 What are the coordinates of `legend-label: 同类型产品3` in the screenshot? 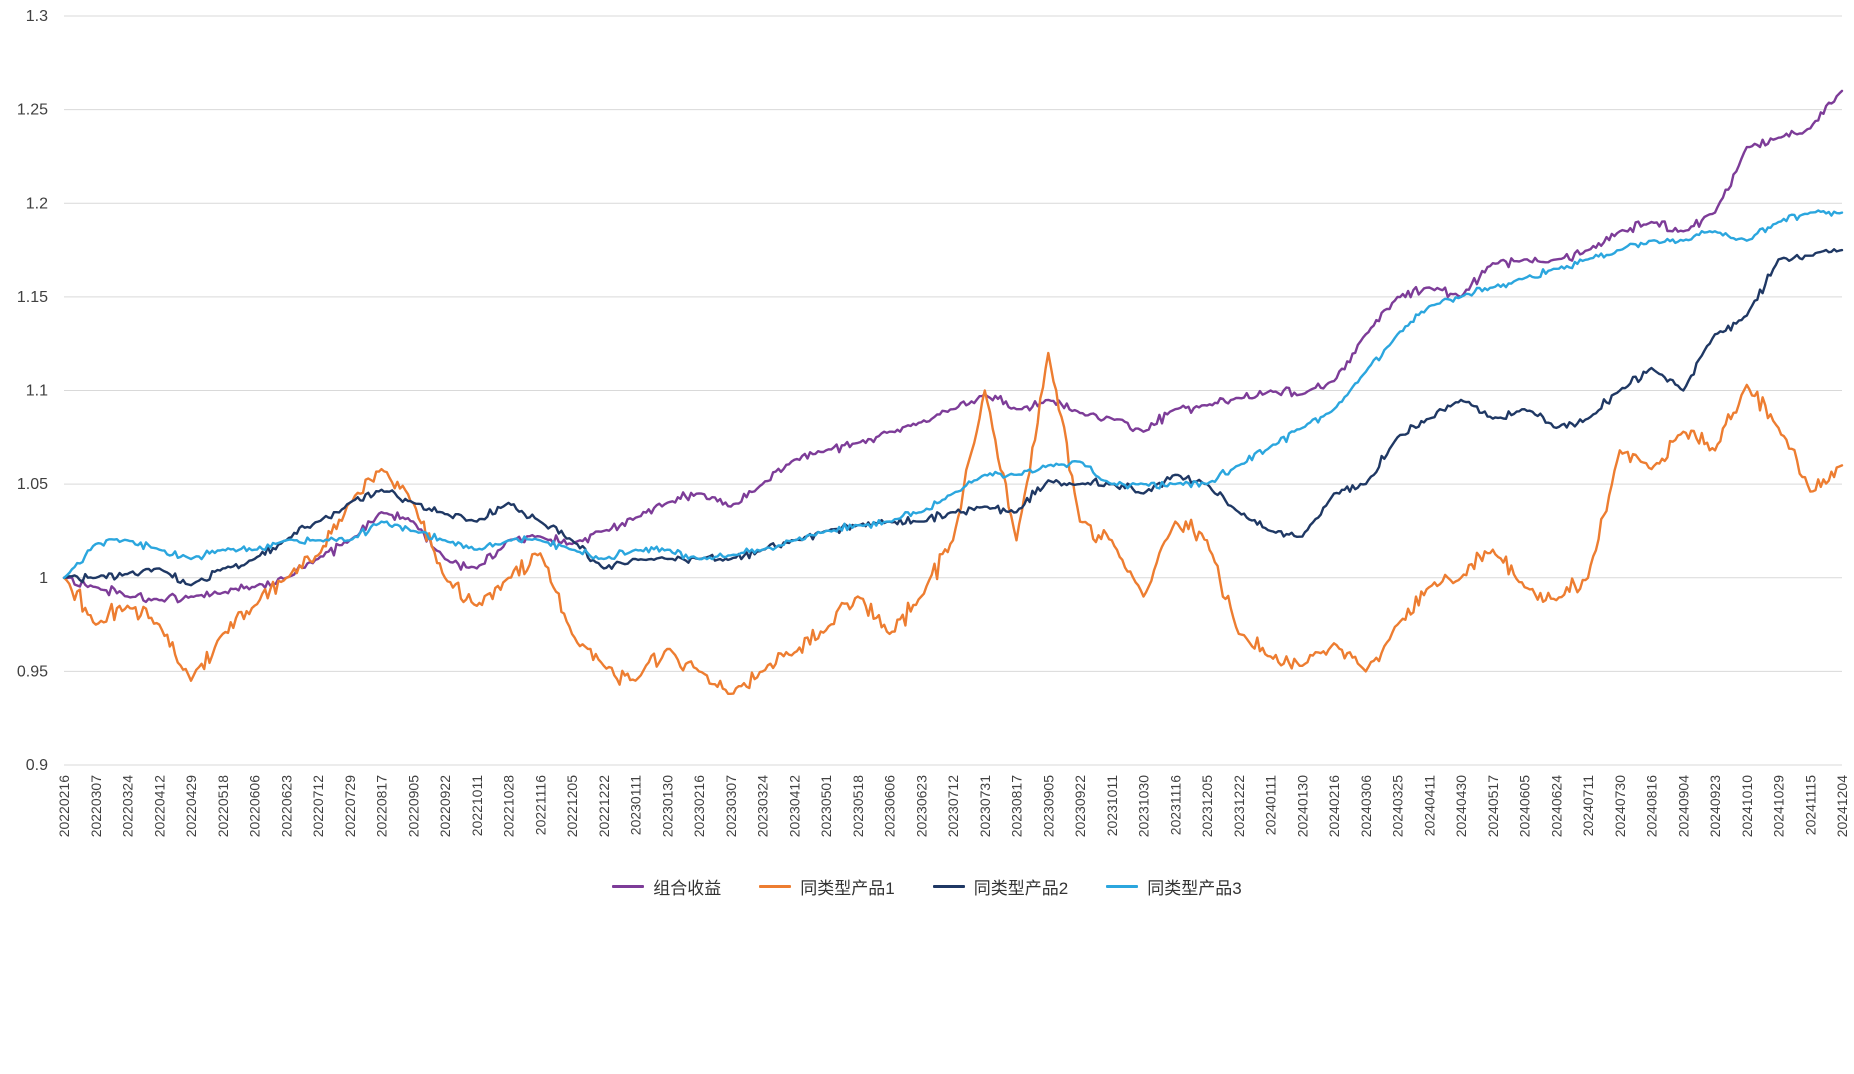 It's located at (1194, 888).